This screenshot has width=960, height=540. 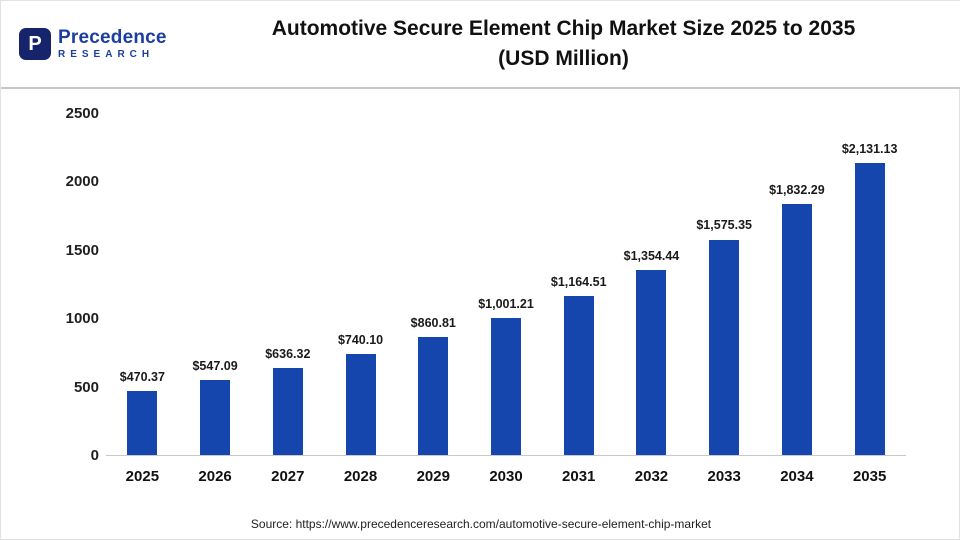 What do you see at coordinates (94, 455) in the screenshot?
I see `y-axis-tick-label: 0` at bounding box center [94, 455].